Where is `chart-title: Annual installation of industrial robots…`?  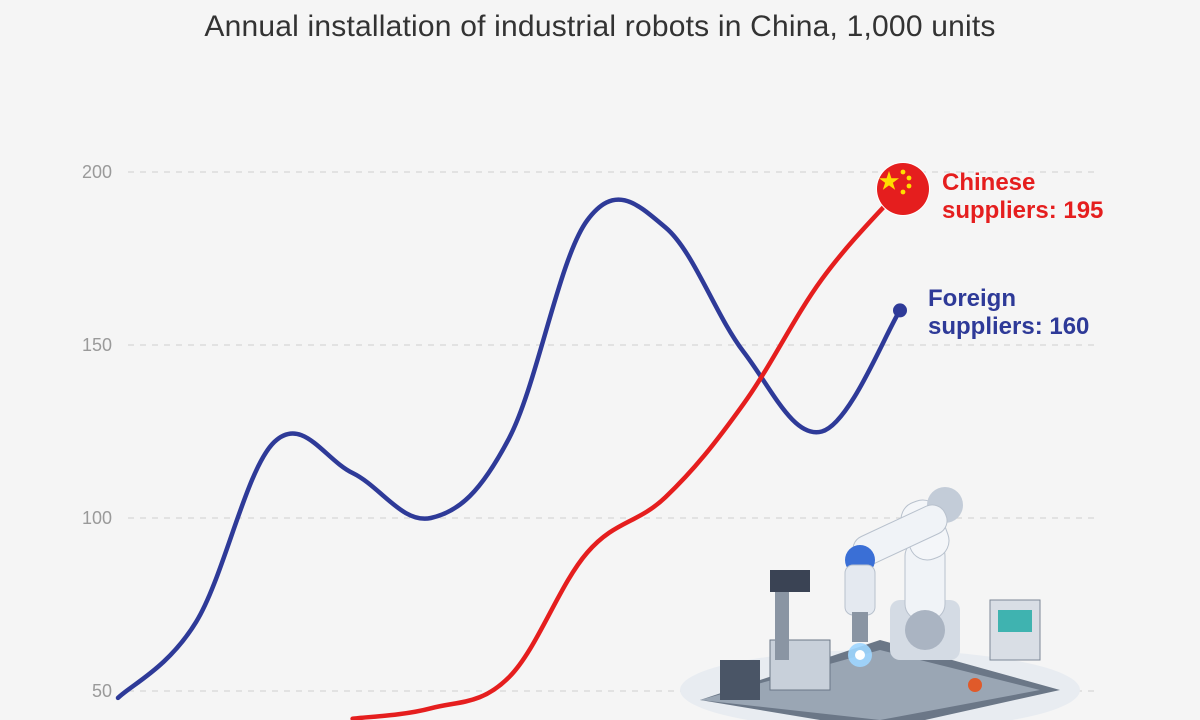 chart-title: Annual installation of industrial robots… is located at coordinates (600, 26).